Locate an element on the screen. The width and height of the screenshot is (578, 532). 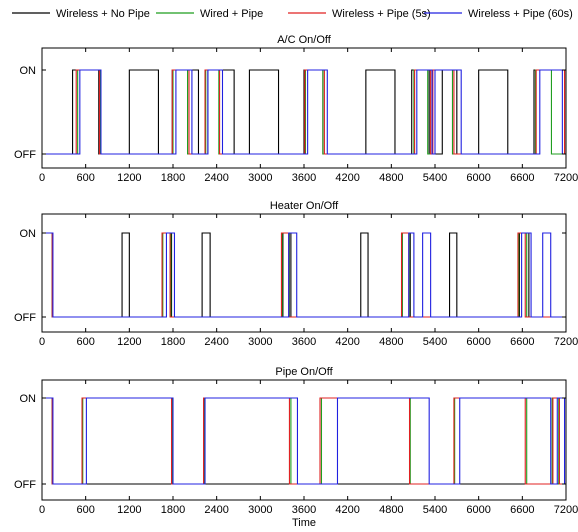
legend-label-wireless-pipe-5s: Wireless + Pipe (5s) is located at coordinates (381, 14).